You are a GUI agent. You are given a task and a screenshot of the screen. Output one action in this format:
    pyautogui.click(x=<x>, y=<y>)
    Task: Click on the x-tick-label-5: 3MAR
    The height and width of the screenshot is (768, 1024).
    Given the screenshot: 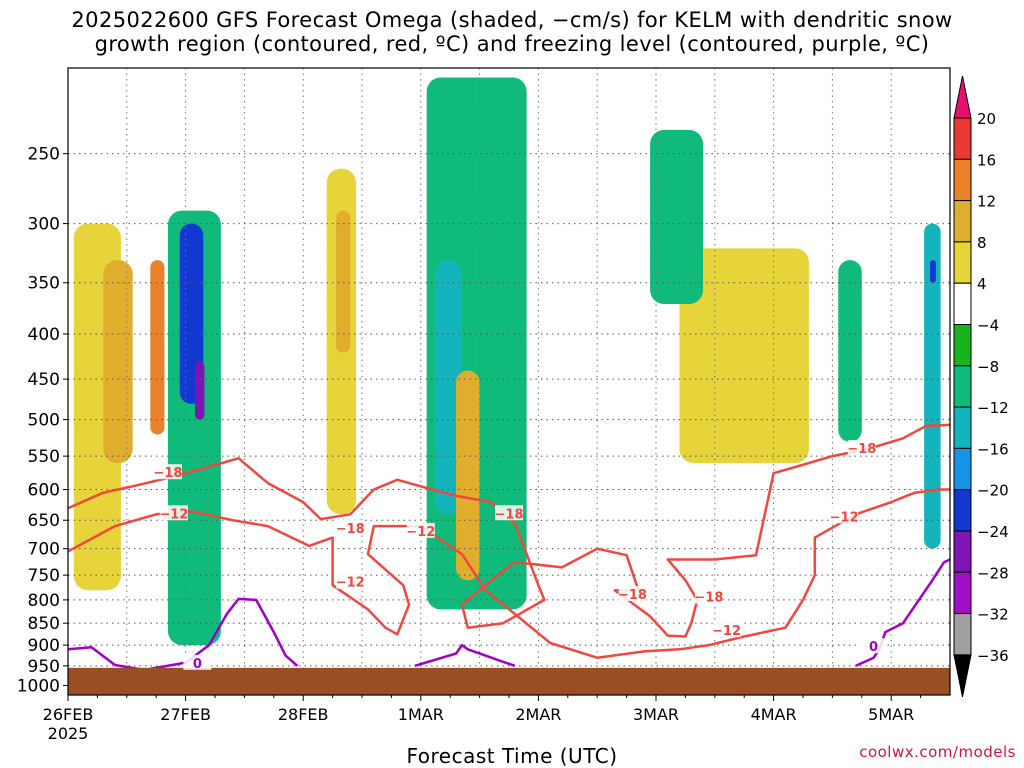 What is the action you would take?
    pyautogui.click(x=656, y=714)
    